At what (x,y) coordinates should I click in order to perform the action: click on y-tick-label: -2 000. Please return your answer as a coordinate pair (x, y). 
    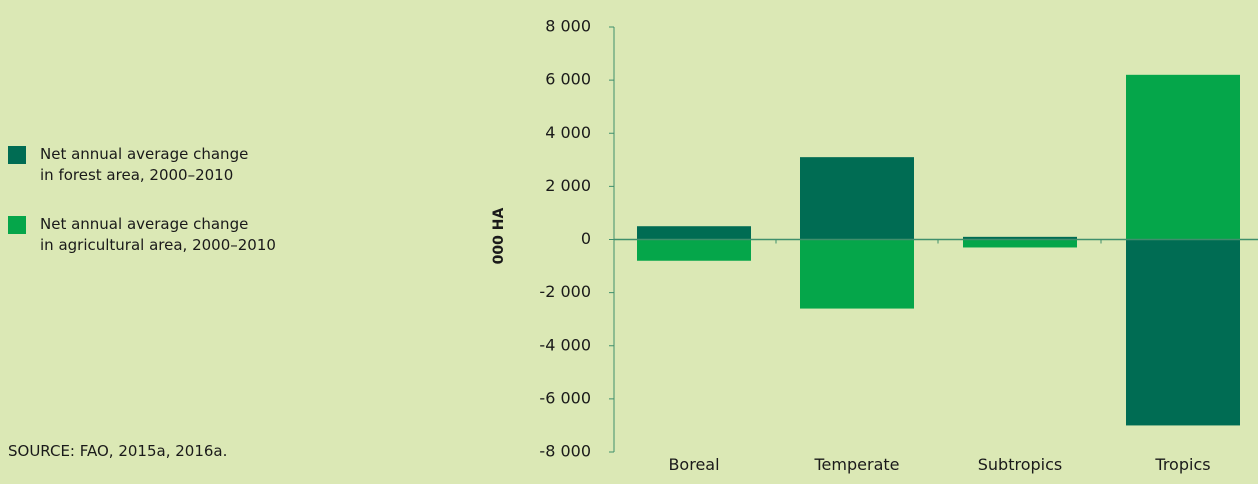
    Looking at the image, I should click on (565, 291).